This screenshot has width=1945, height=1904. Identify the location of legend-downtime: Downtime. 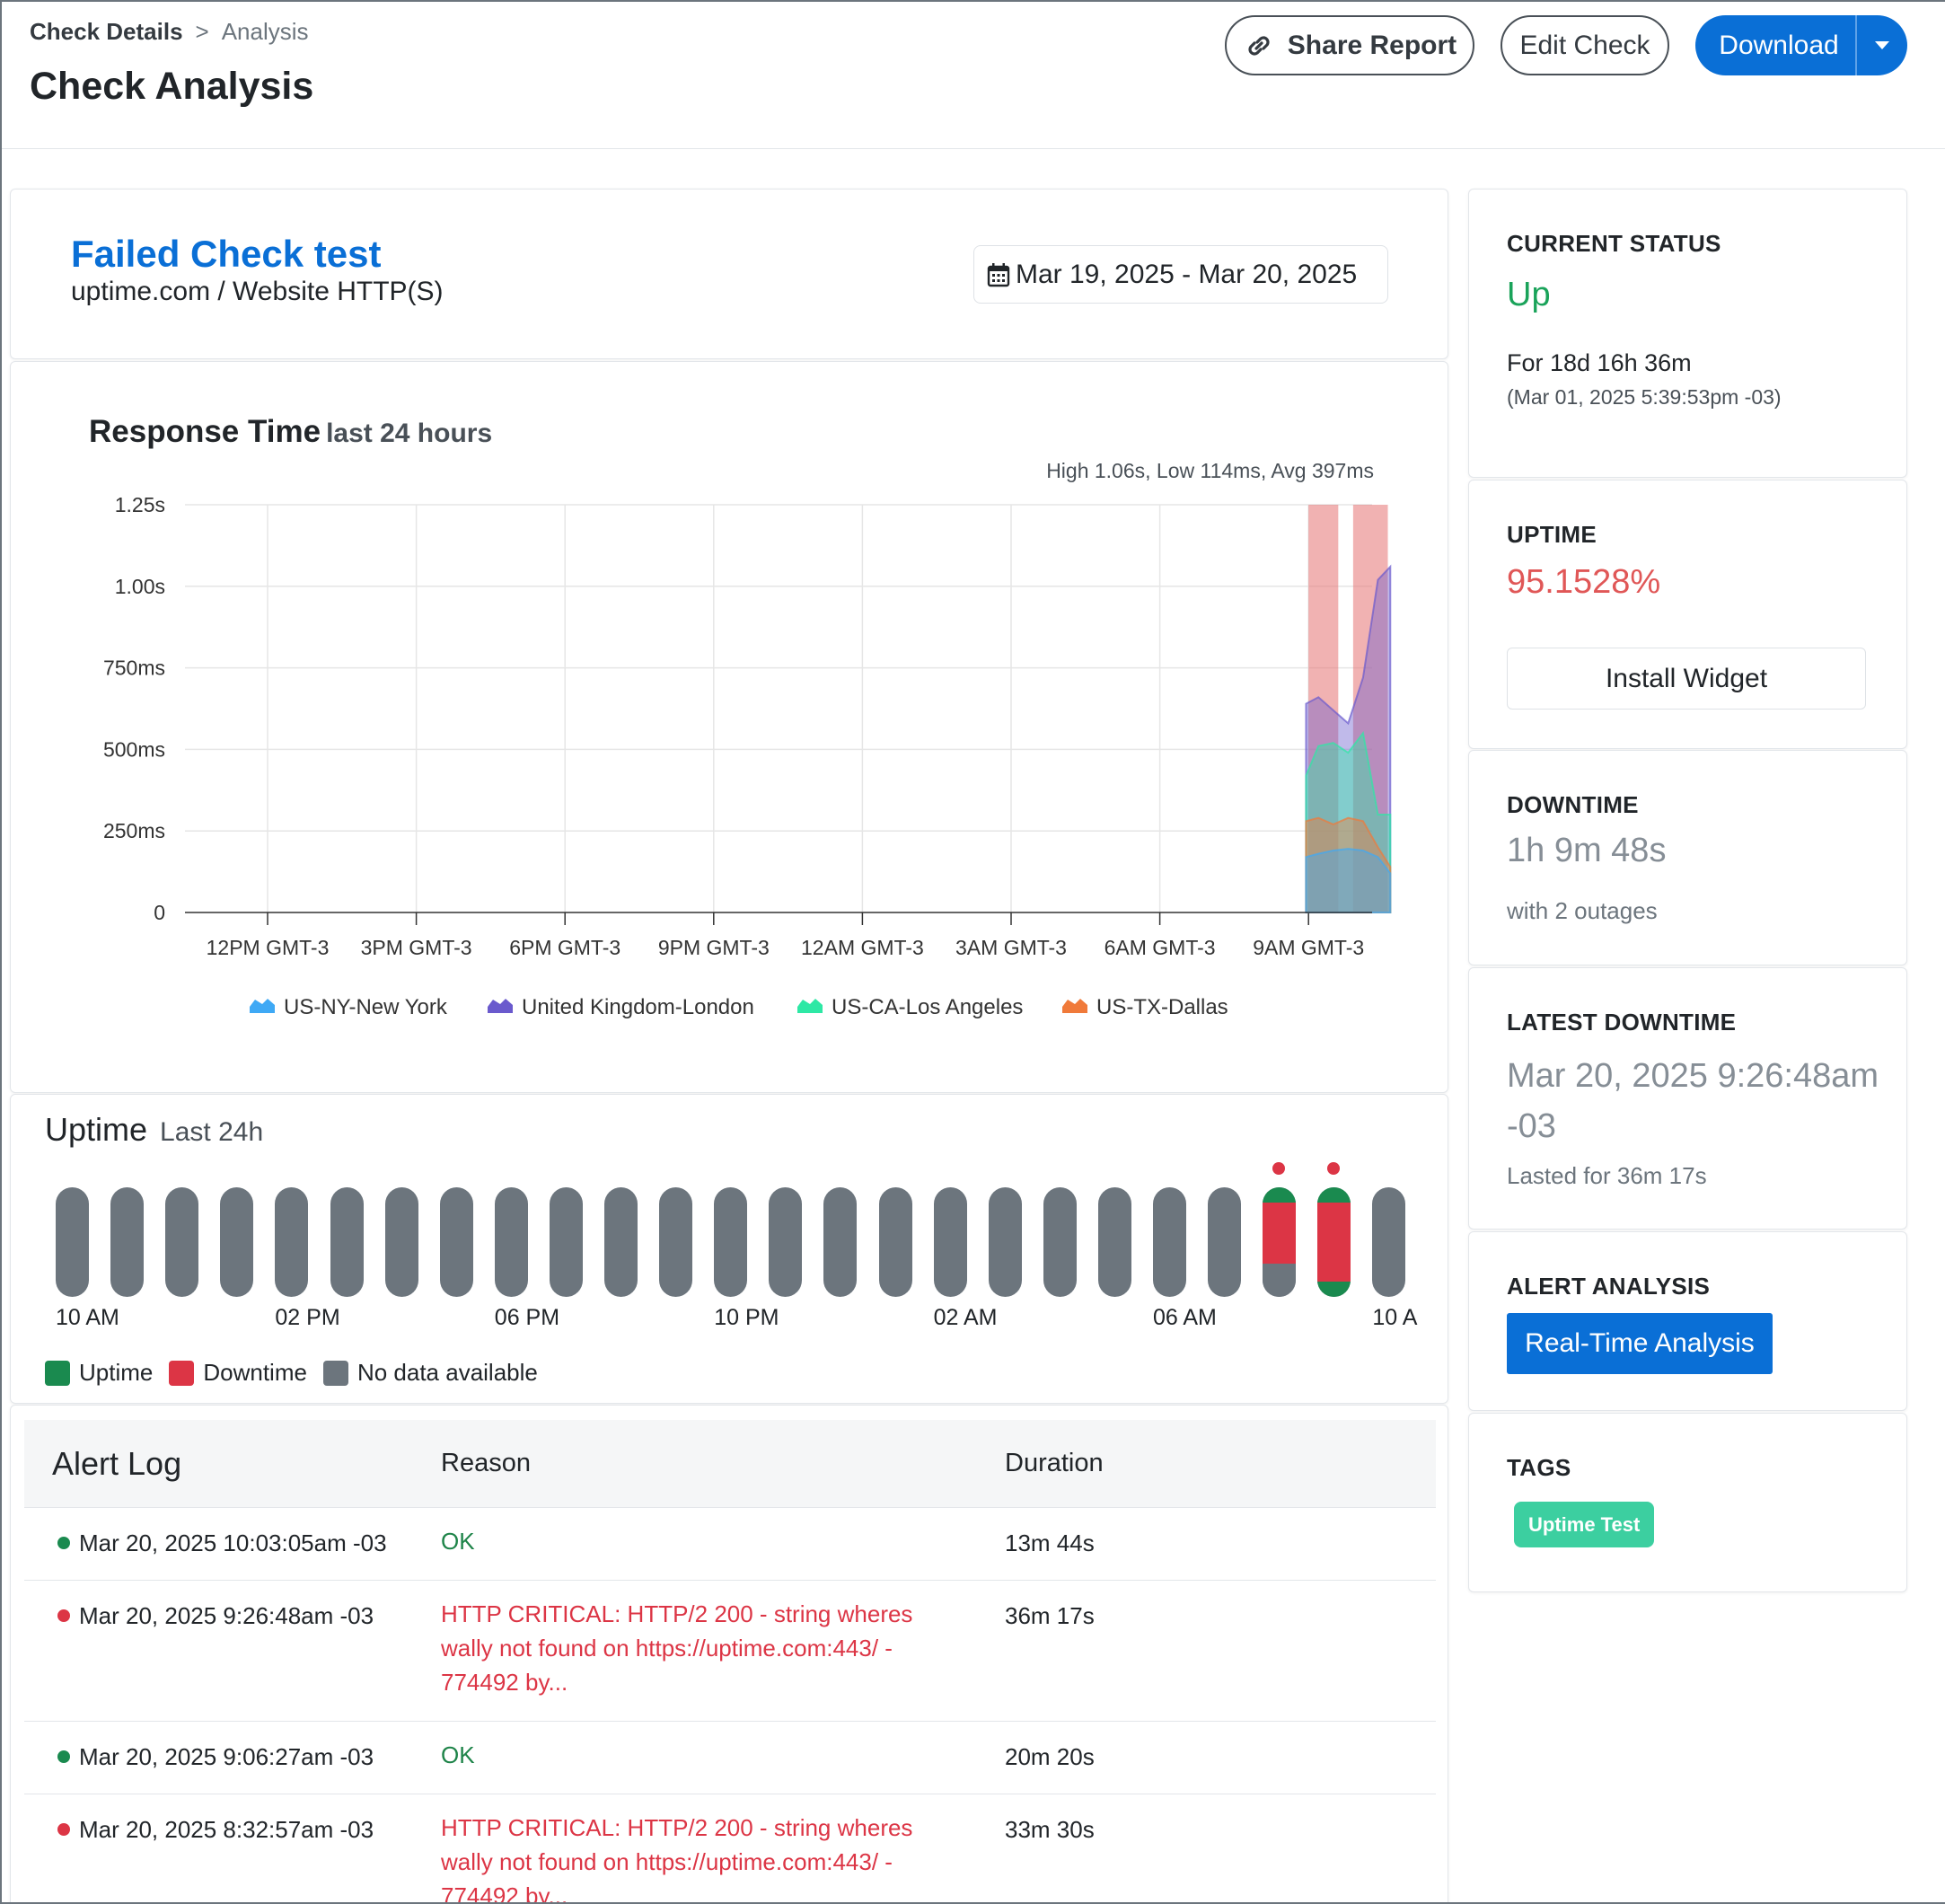
(238, 1373).